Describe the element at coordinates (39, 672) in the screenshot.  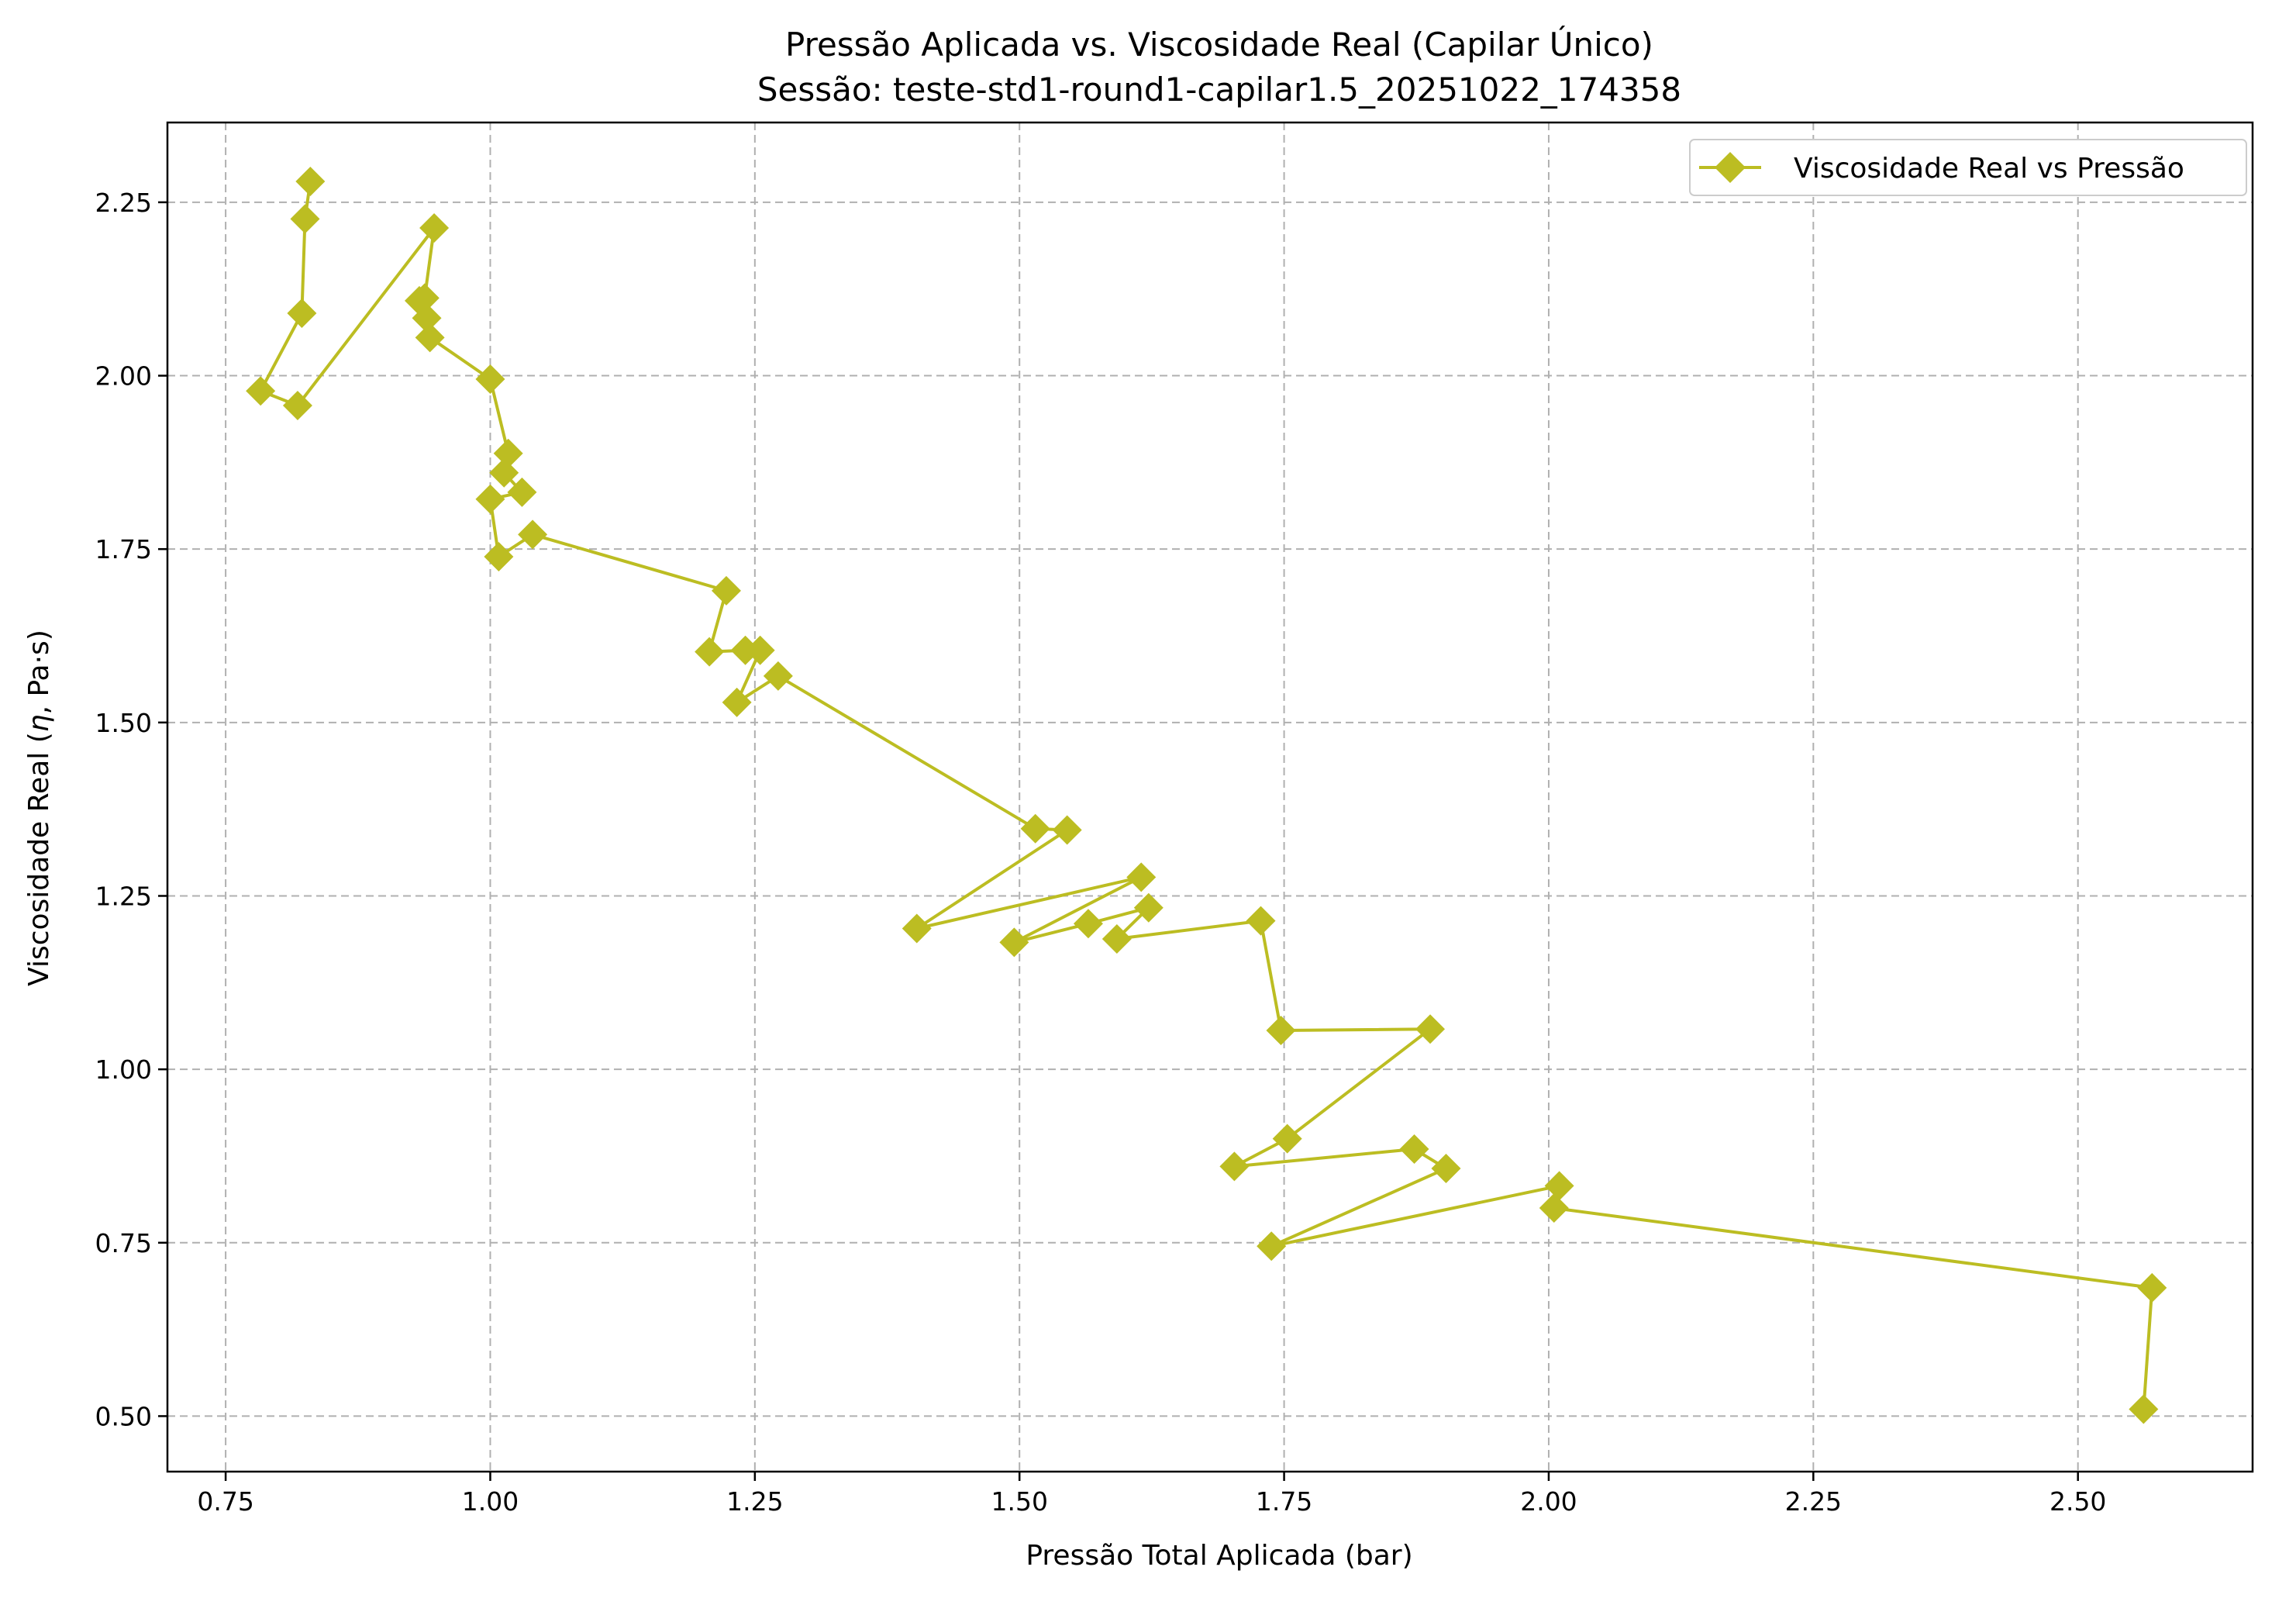
I see `y-axis-label-suffix: , Pa·s)` at that location.